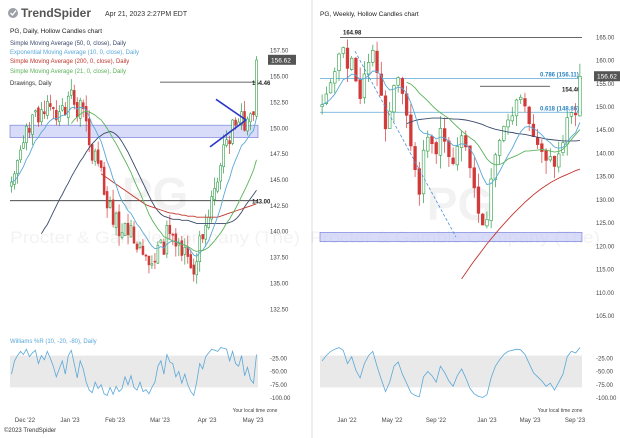 This screenshot has width=620, height=438. What do you see at coordinates (31, 84) in the screenshot?
I see `legend-drawings: Drawings, Daily` at bounding box center [31, 84].